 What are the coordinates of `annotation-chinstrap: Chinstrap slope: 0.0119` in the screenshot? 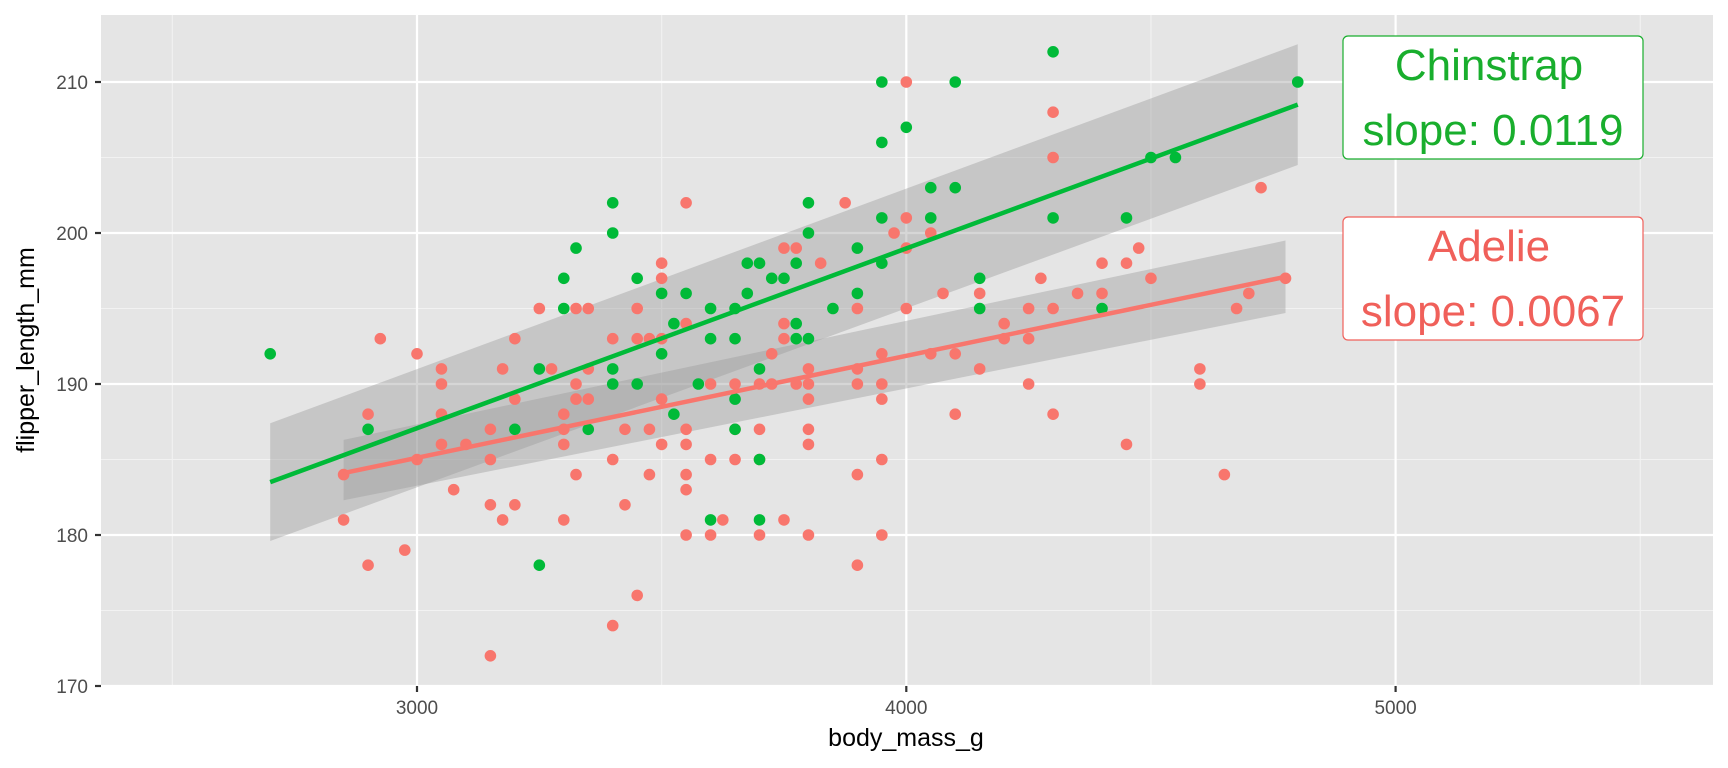 It's located at (1493, 97).